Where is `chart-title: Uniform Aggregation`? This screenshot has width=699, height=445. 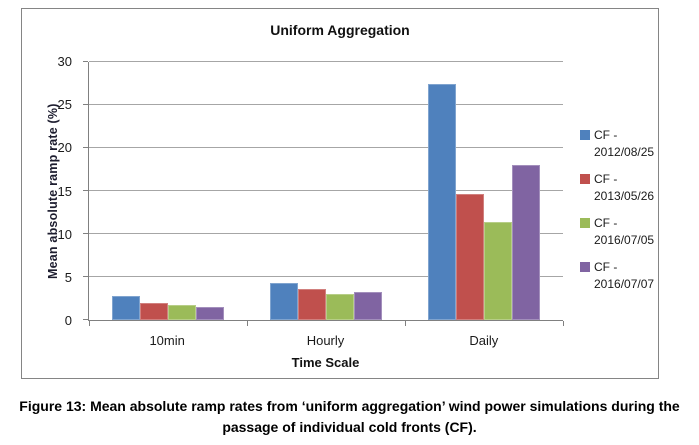
chart-title: Uniform Aggregation is located at coordinates (340, 30).